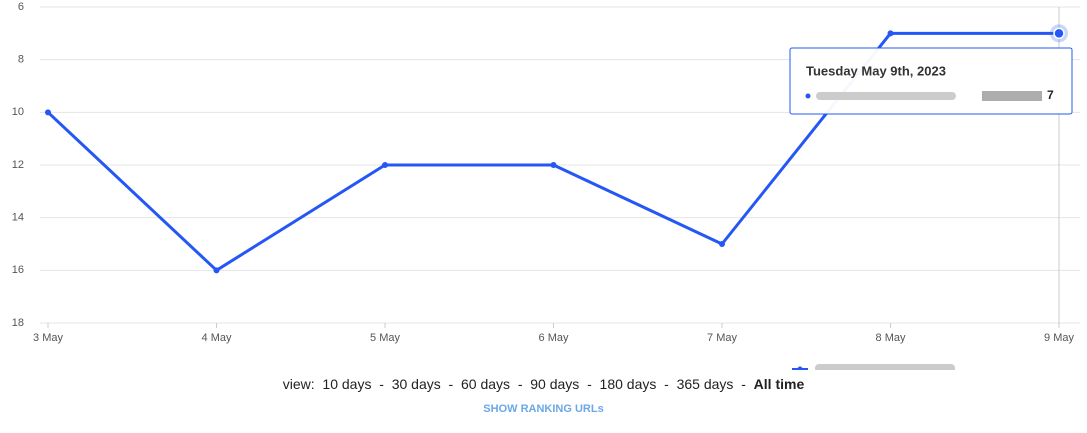 The height and width of the screenshot is (433, 1087). Describe the element at coordinates (298, 384) in the screenshot. I see `view-label: view:` at that location.